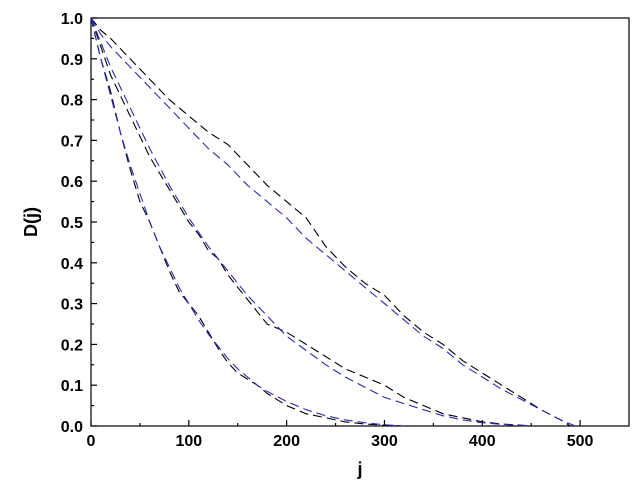  What do you see at coordinates (72, 60) in the screenshot?
I see `y-tick-label: 0.9` at bounding box center [72, 60].